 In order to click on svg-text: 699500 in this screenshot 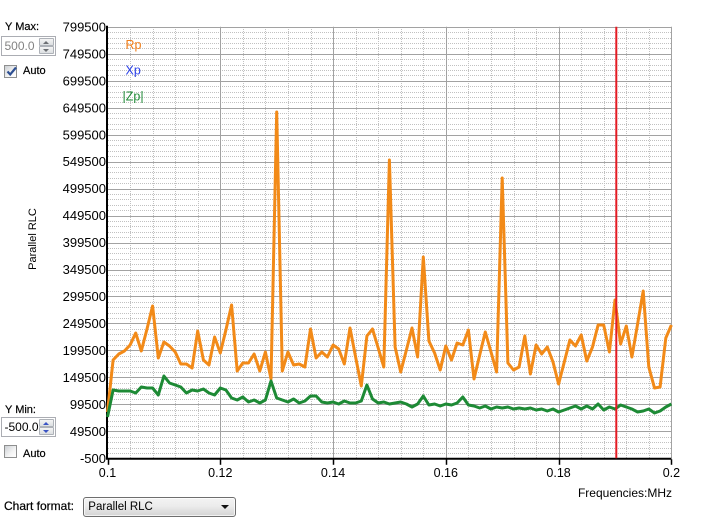, I will do `click(84, 80)`.